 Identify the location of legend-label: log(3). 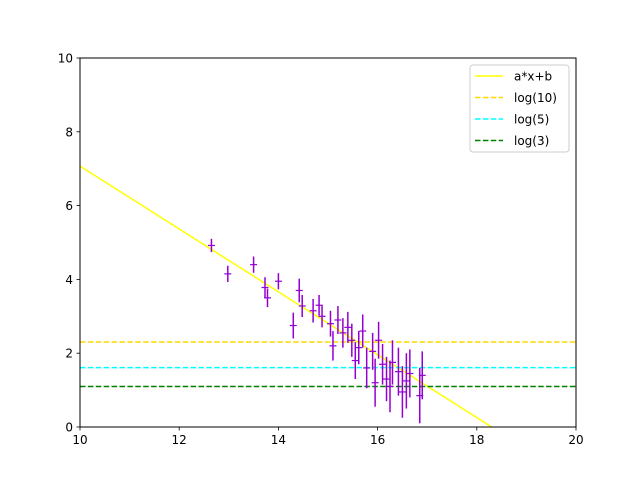
(531, 141).